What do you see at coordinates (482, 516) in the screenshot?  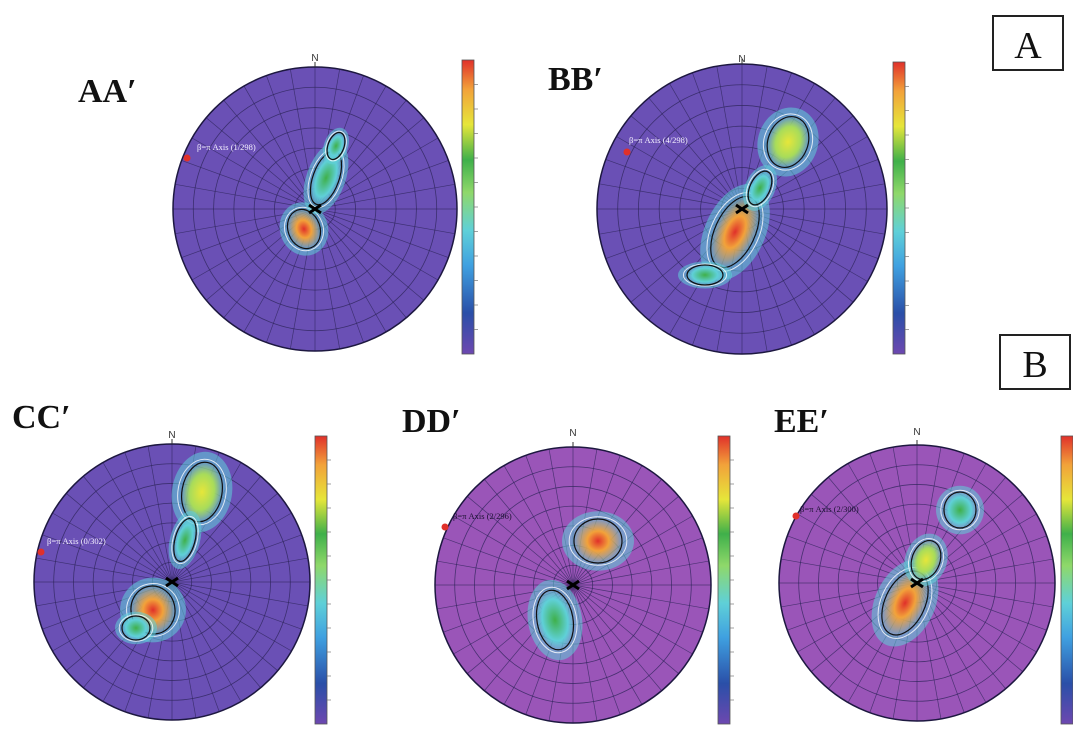 I see `beta-axis-label: β=π Axis (2/296)` at bounding box center [482, 516].